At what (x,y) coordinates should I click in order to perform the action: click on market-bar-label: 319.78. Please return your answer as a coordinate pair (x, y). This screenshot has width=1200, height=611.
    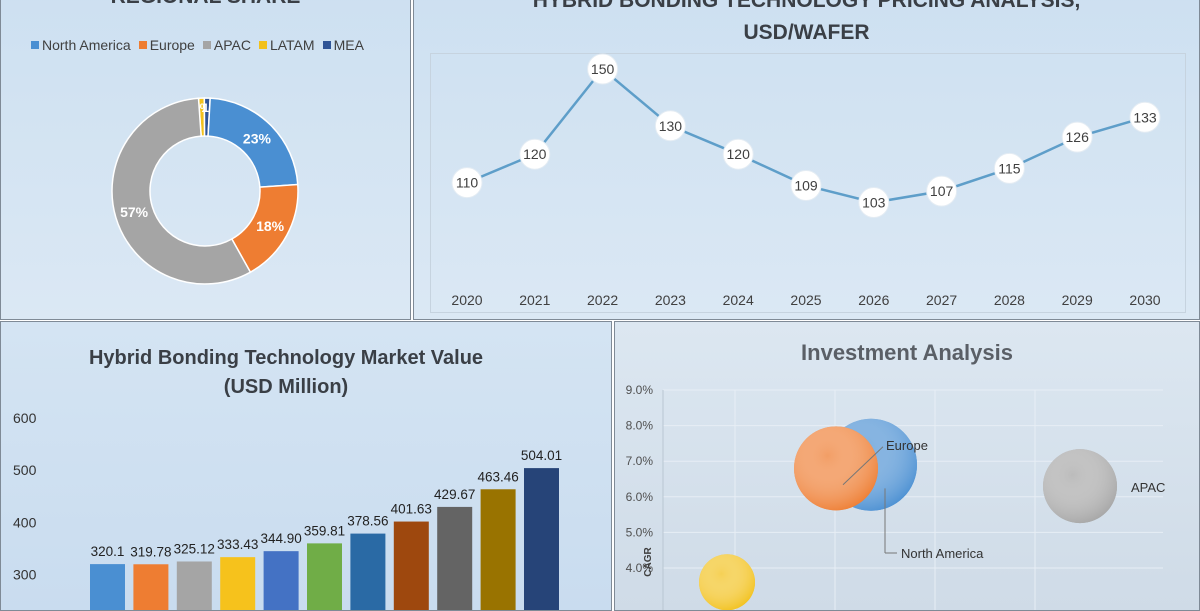
    Looking at the image, I should click on (150, 551).